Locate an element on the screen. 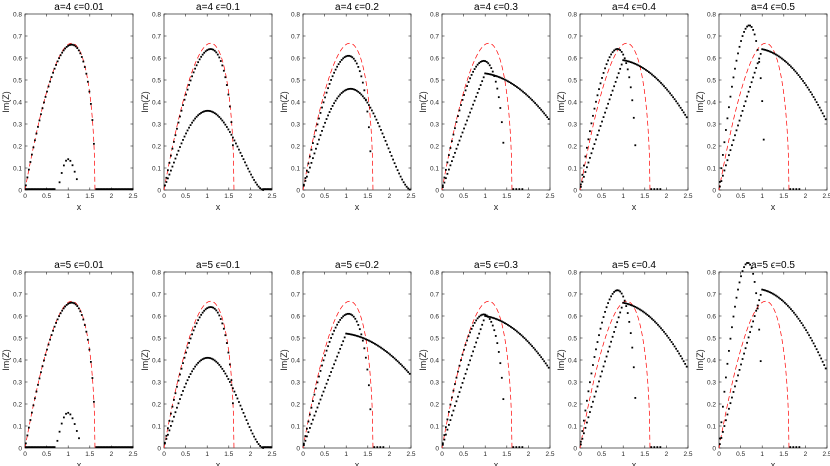  y-tick-label: 0.8 is located at coordinates (17, 272).